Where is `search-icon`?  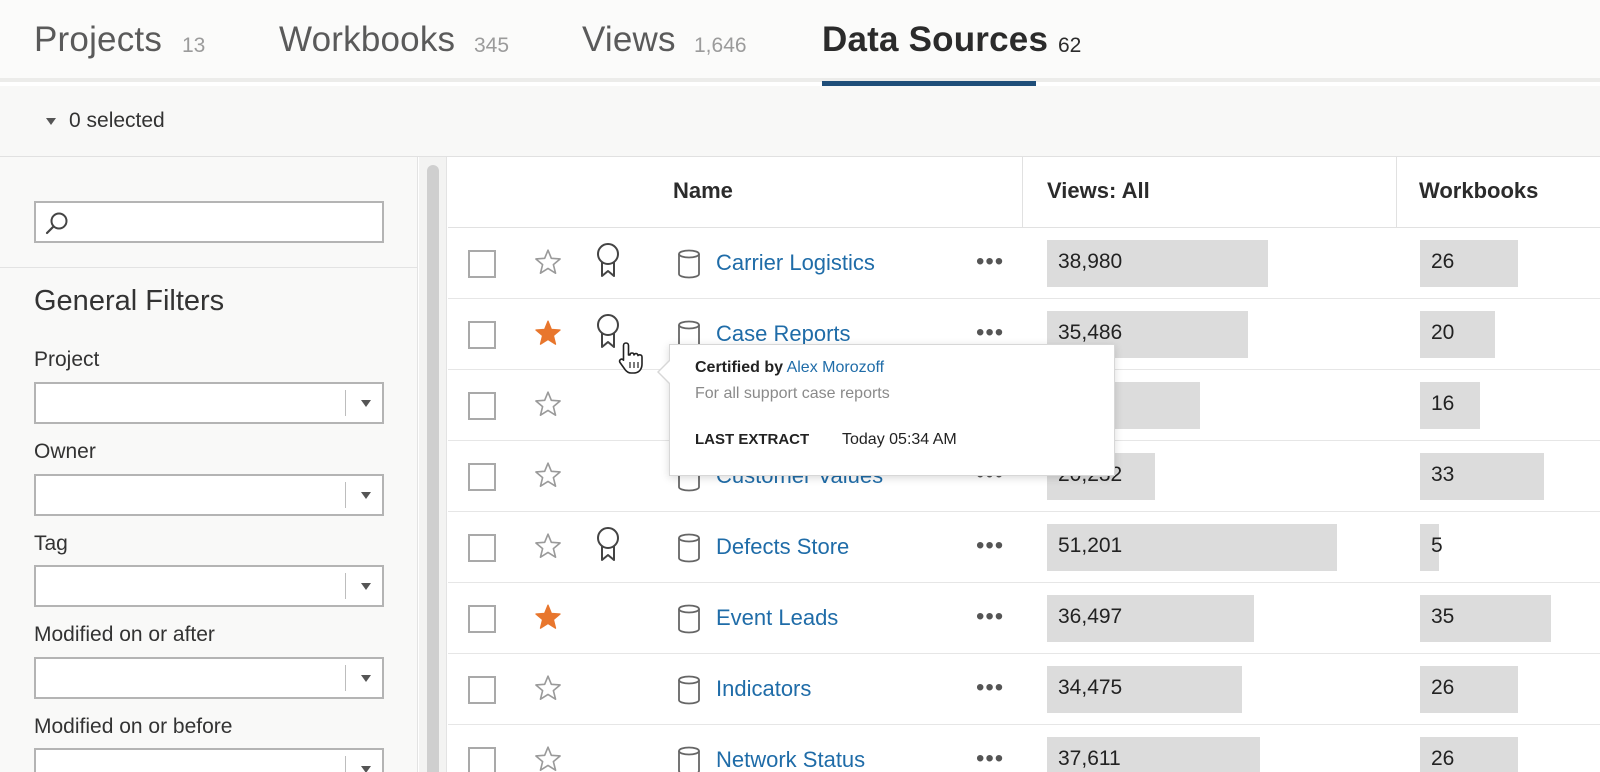 search-icon is located at coordinates (56, 223).